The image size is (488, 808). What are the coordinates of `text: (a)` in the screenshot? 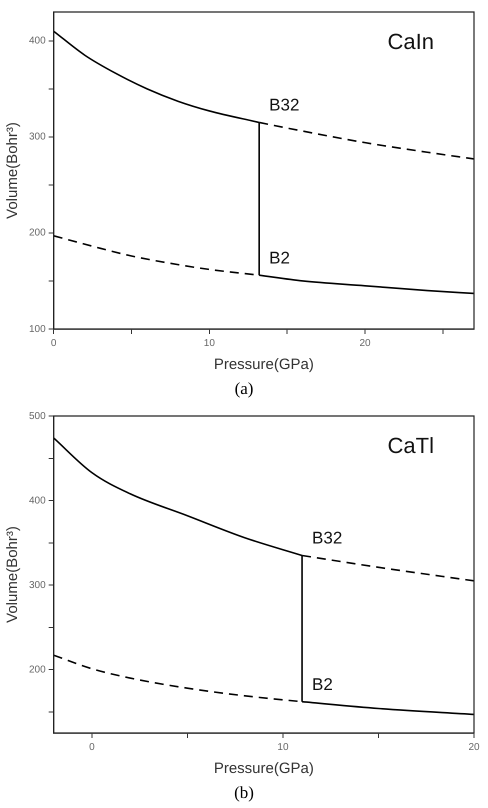 It's located at (244, 389).